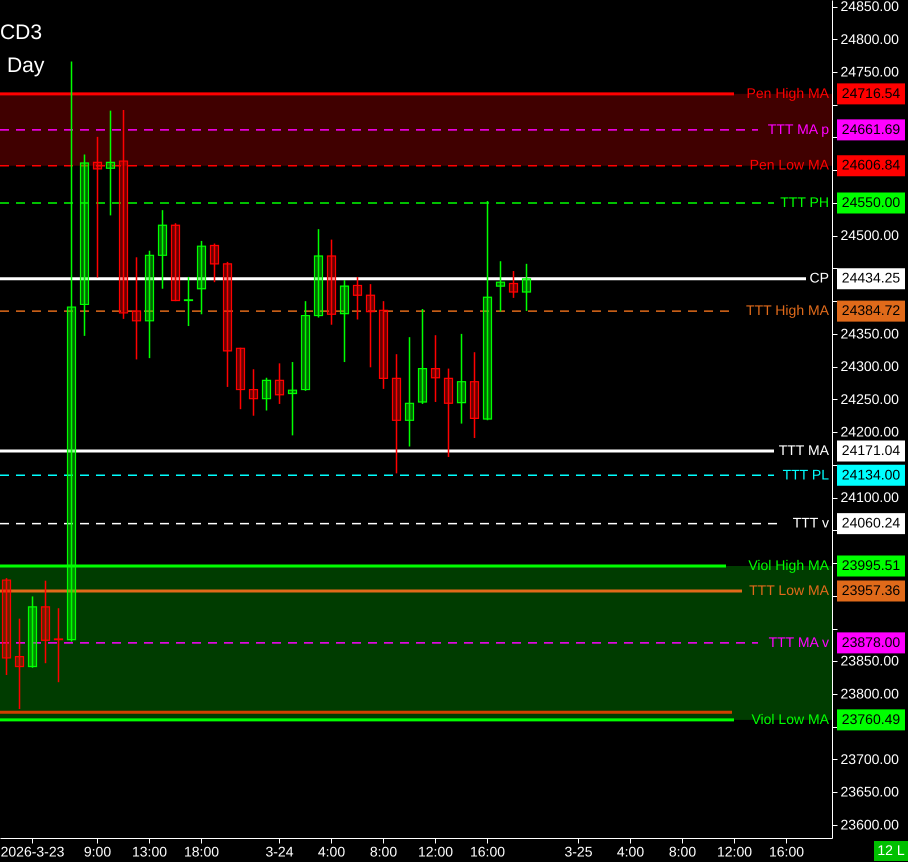  What do you see at coordinates (891, 850) in the screenshot?
I see `text: 12 L` at bounding box center [891, 850].